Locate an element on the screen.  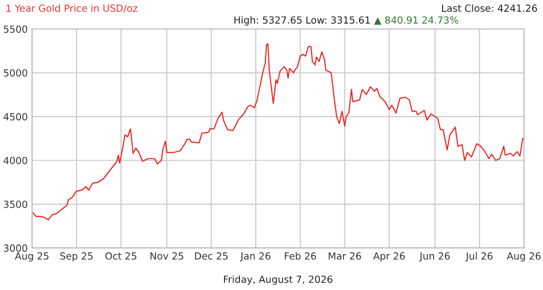
y-tick-label: 4000 is located at coordinates (16, 160).